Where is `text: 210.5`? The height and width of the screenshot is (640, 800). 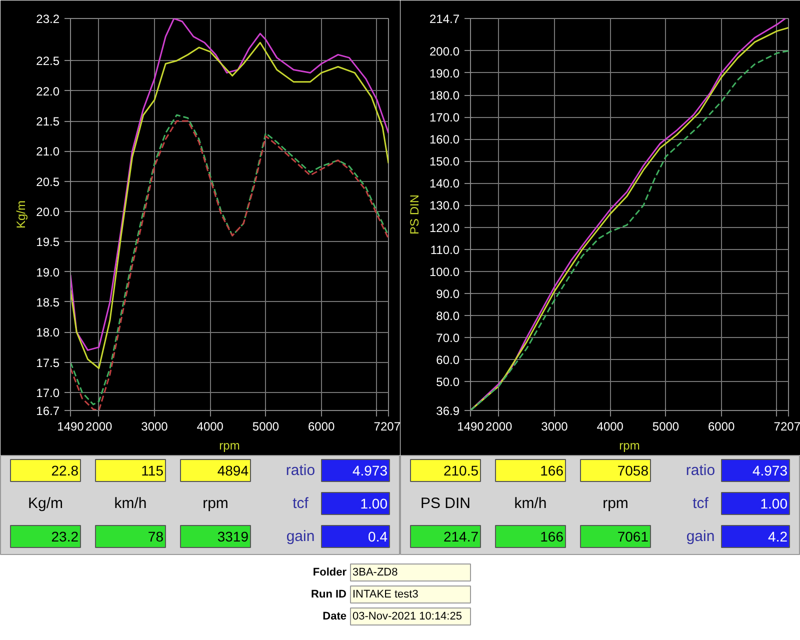 text: 210.5 is located at coordinates (461, 470).